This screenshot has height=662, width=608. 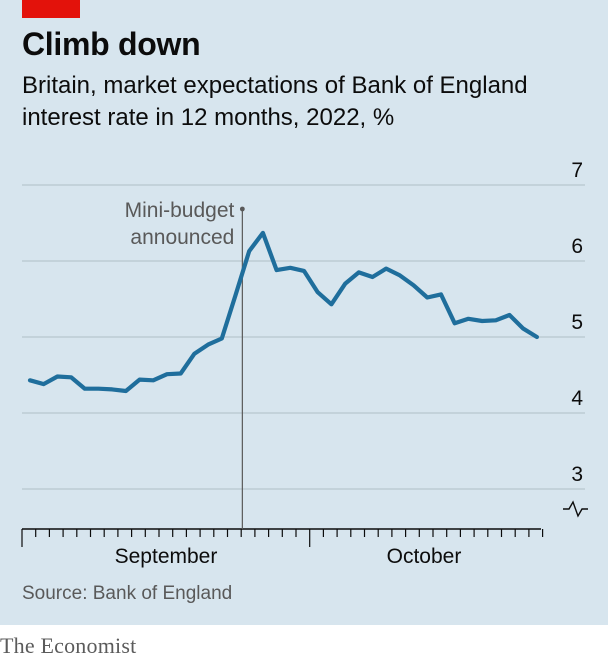 I want to click on chart-title: Climb down, so click(x=111, y=44).